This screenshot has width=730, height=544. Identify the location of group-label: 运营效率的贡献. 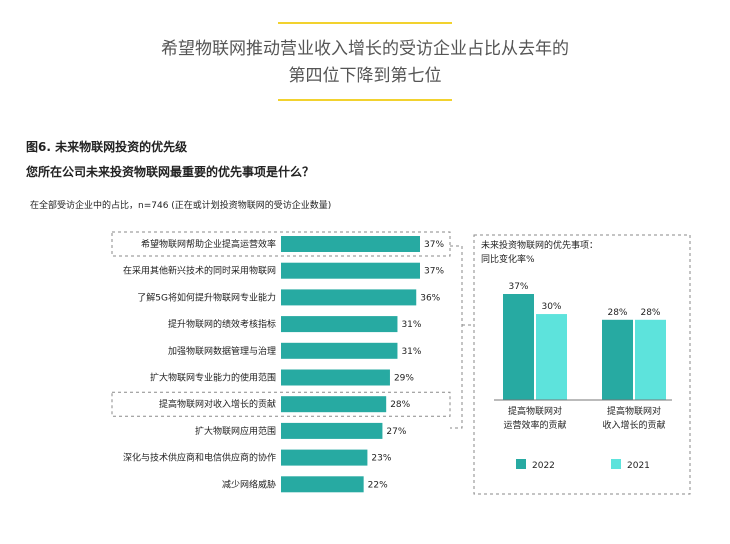
(534, 425).